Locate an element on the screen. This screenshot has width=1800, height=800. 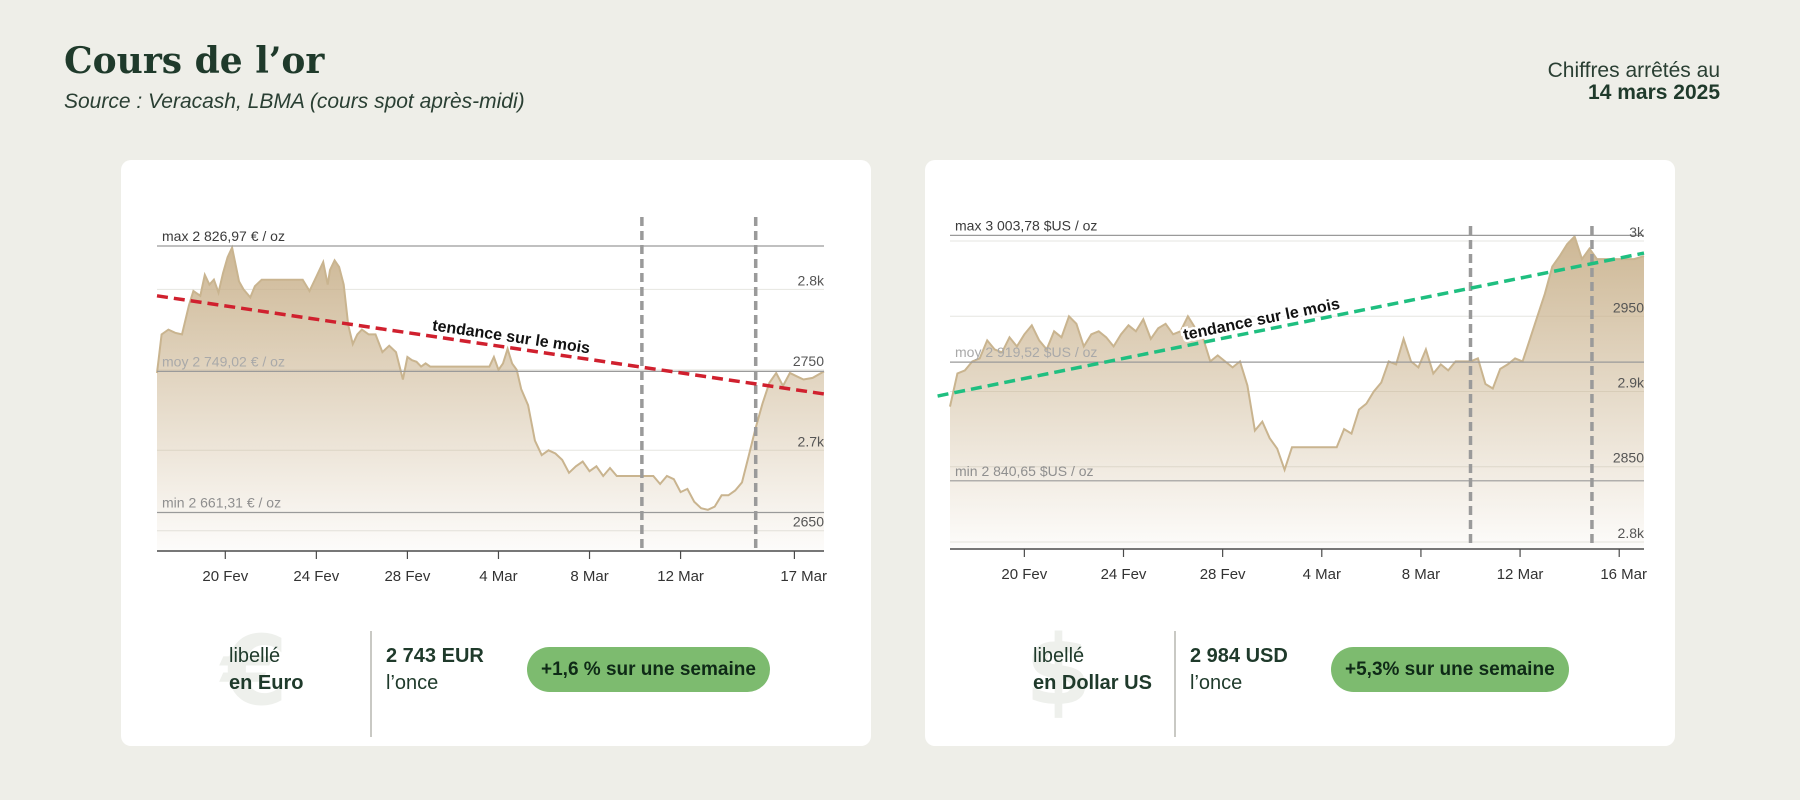
date-stamp: Chiffres arrêtés au 14 mars 2025 is located at coordinates (1634, 82).